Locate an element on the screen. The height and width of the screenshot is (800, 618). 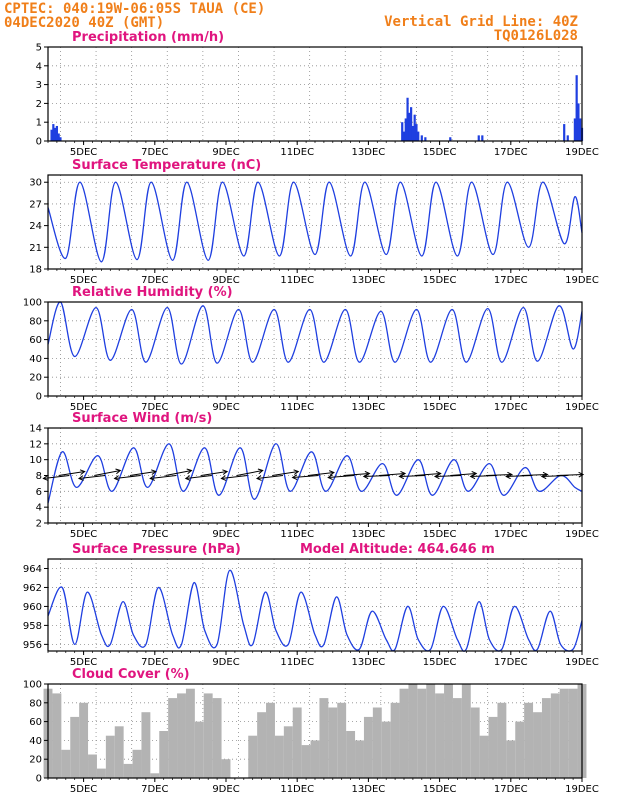
precipitation-xtick-label: 11DEC is located at coordinates (297, 152).